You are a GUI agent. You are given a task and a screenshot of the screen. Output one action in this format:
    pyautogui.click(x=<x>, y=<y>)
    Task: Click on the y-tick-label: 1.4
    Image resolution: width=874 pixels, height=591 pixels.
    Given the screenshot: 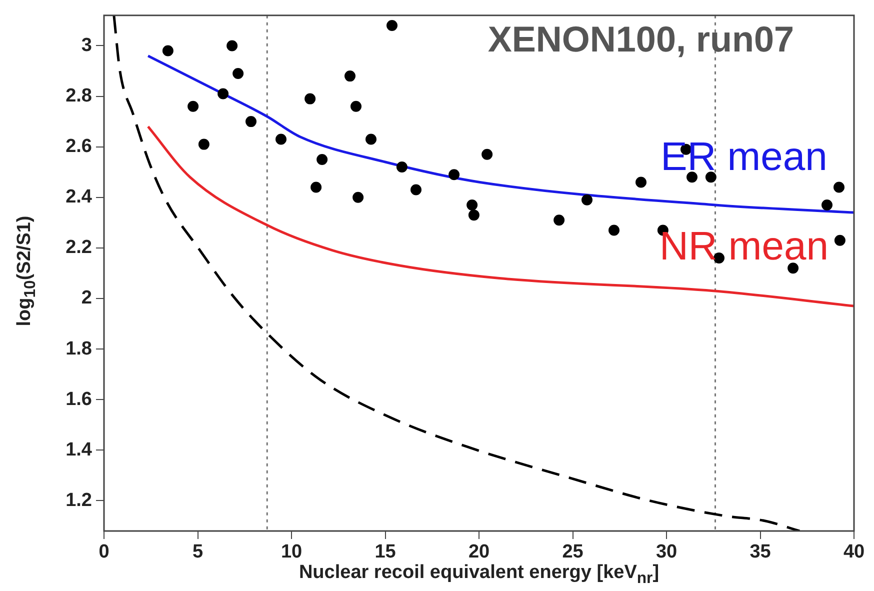 What is the action you would take?
    pyautogui.click(x=79, y=449)
    